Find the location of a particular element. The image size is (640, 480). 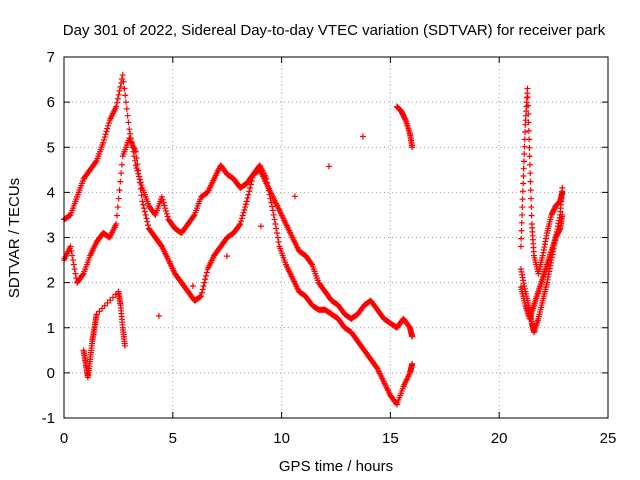

y-tick-label: 4 is located at coordinates (51, 192).